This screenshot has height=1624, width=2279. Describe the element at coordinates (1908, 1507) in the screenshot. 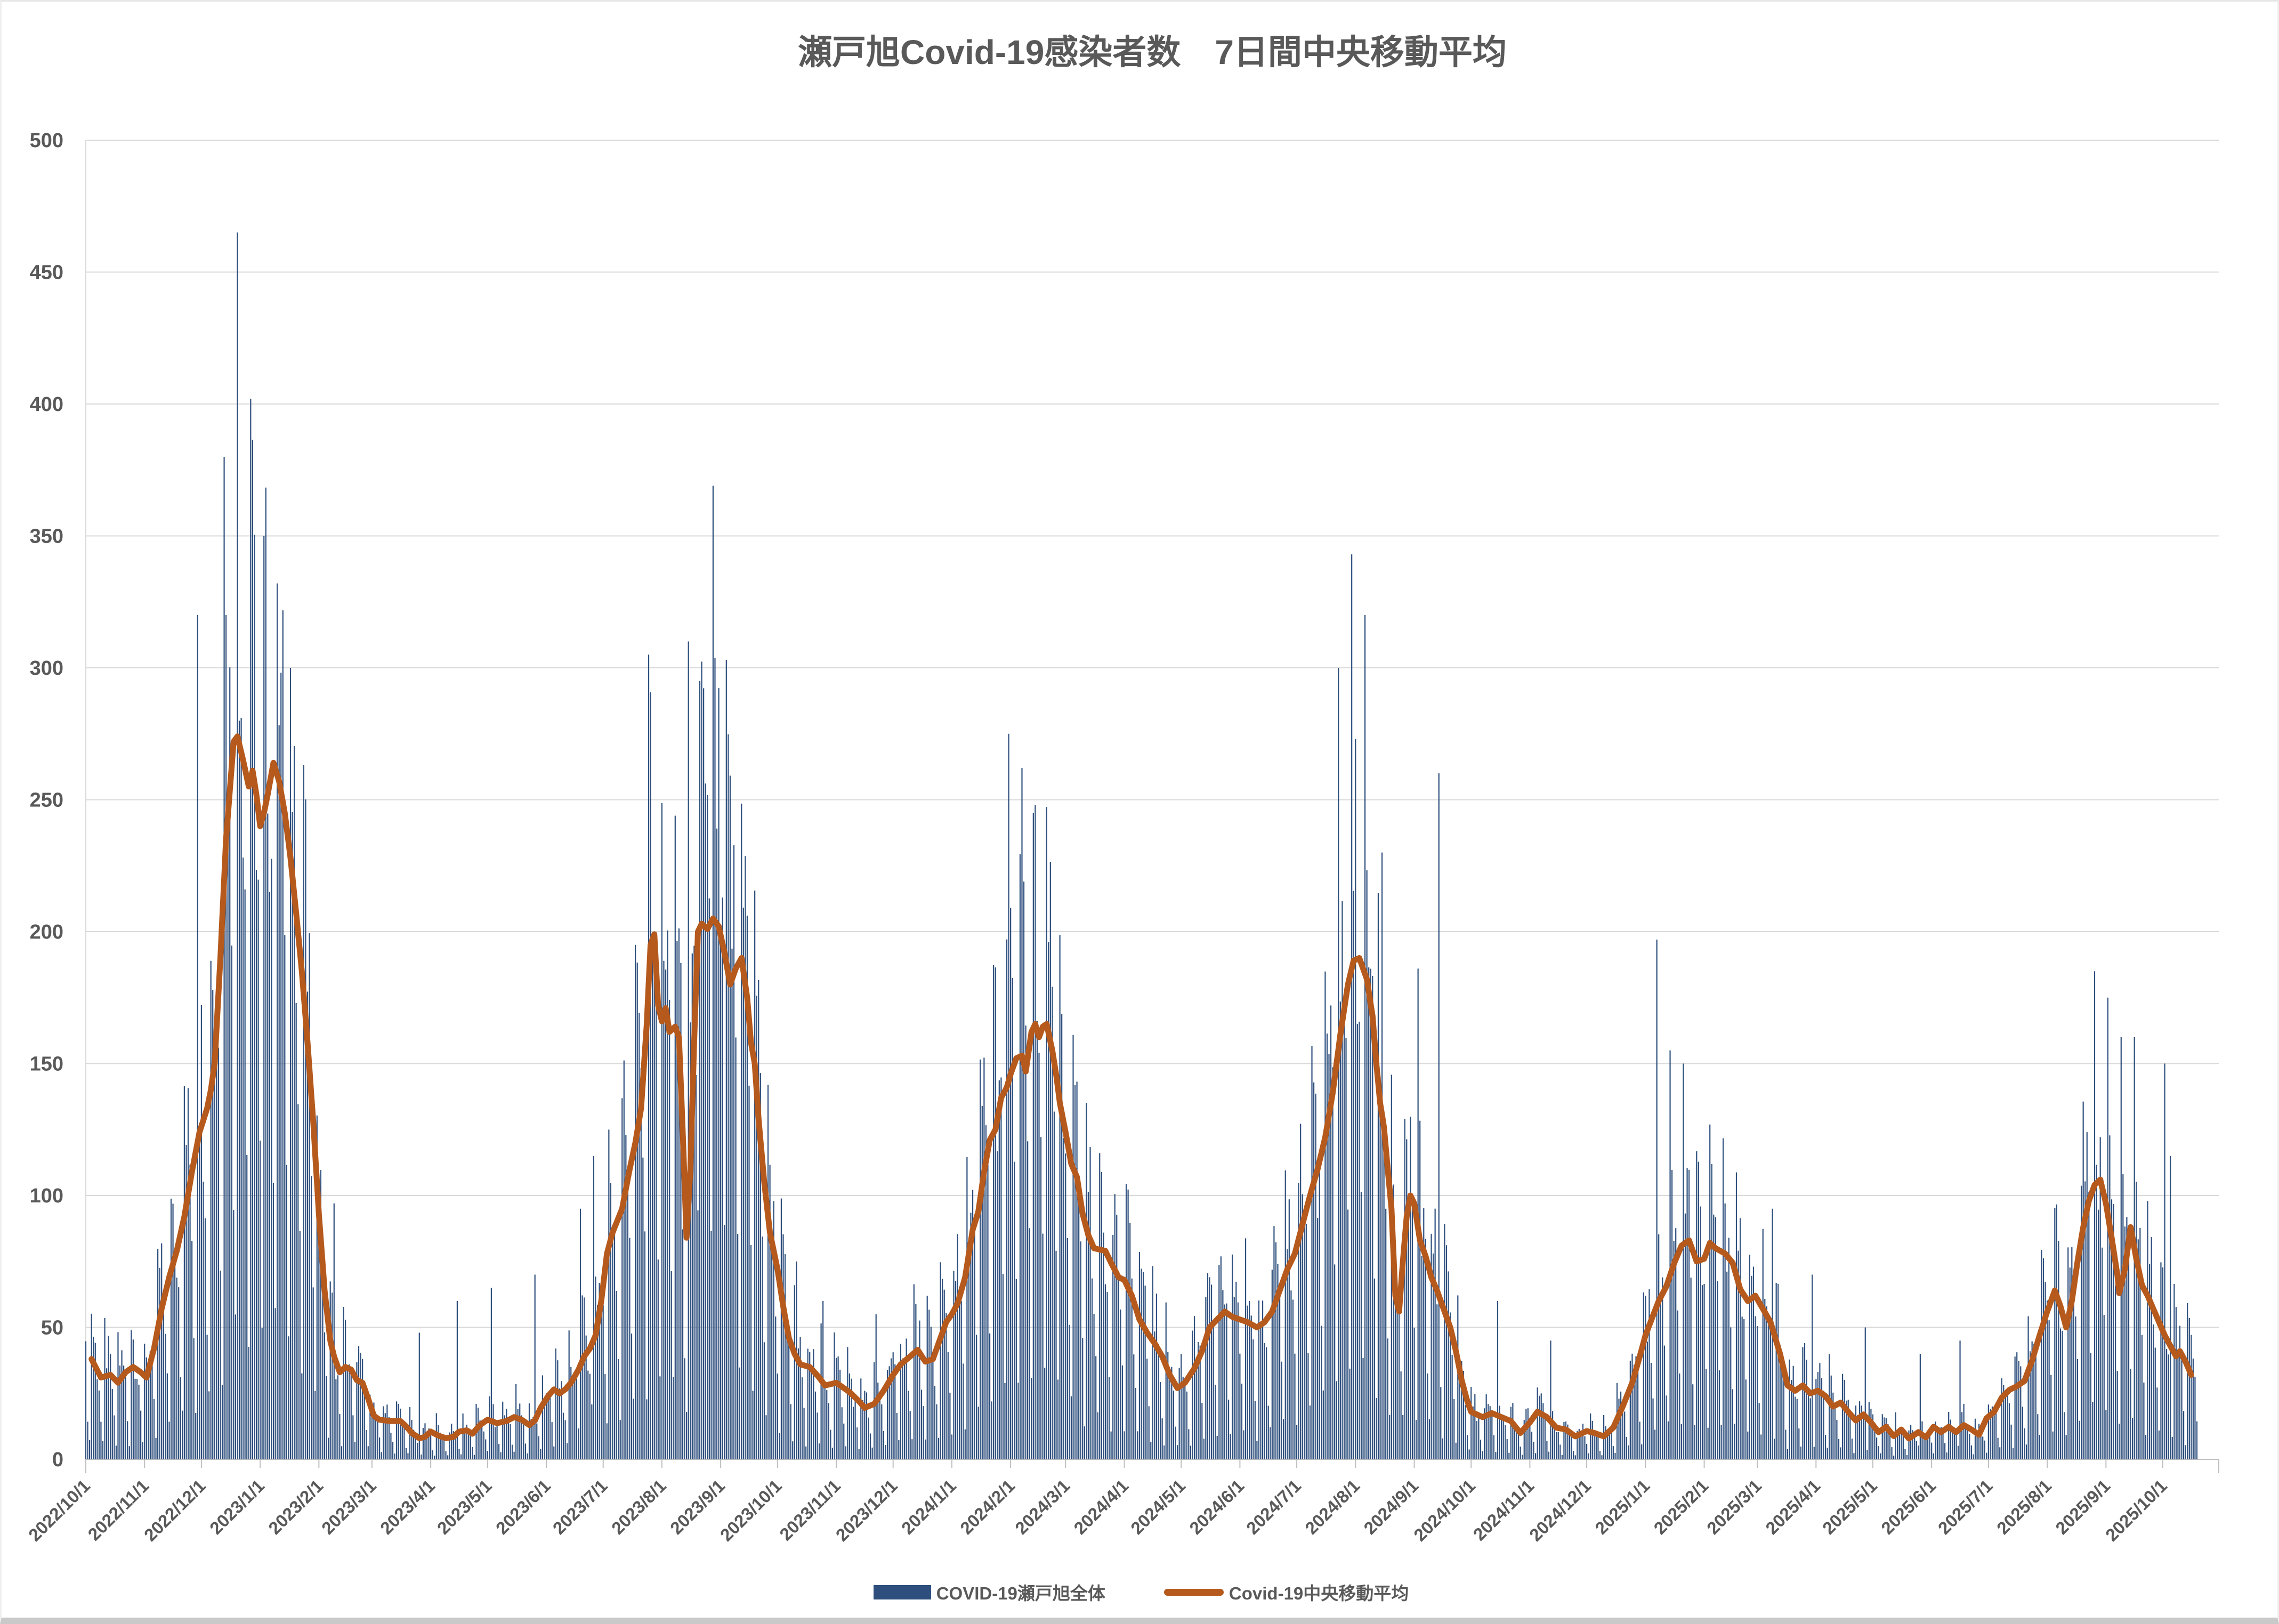

I see `x-tick-label: 2025/6/1` at that location.